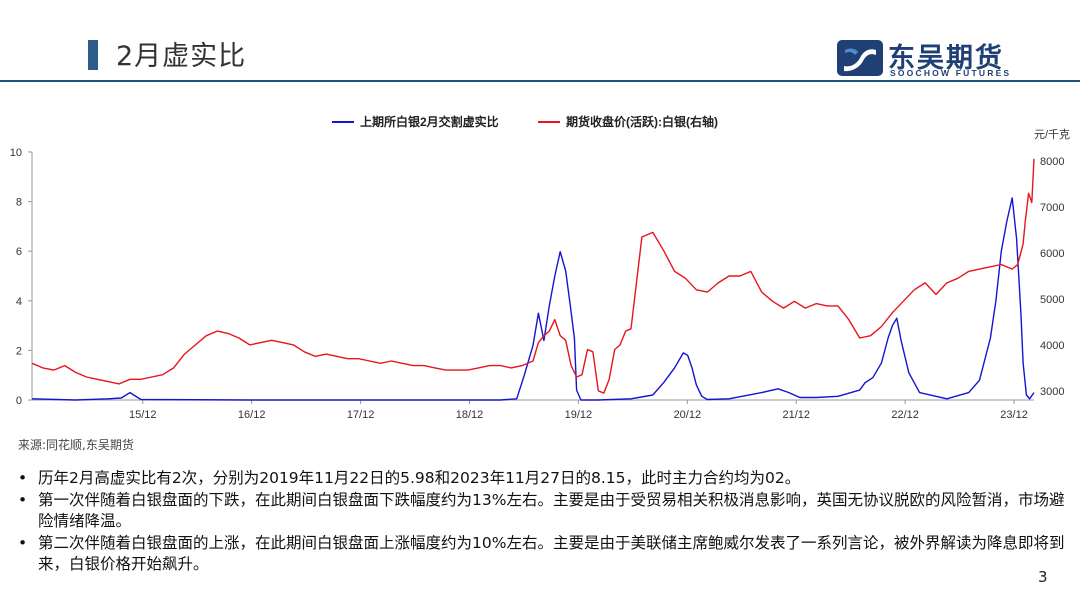 The image size is (1080, 608). I want to click on x-tick-label: 20/12, so click(688, 415).